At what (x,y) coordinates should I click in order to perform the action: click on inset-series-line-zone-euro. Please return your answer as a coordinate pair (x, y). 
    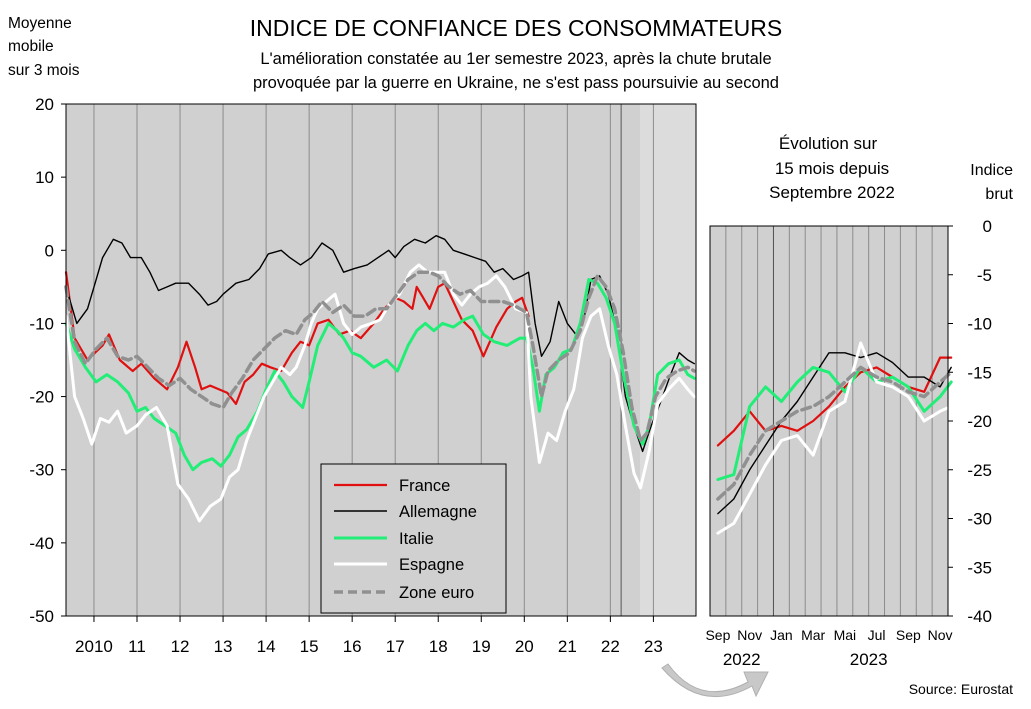
    Looking at the image, I should click on (834, 433).